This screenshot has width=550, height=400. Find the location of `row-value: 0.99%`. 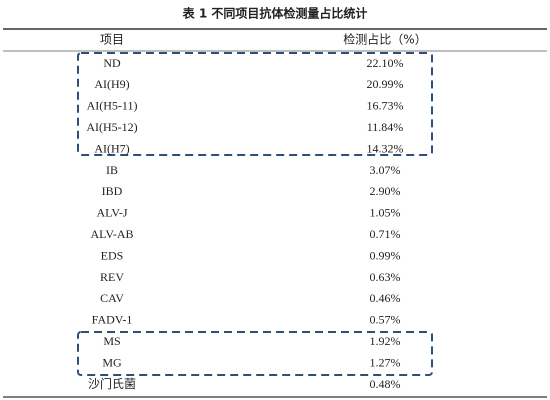

row-value: 0.99% is located at coordinates (385, 255).